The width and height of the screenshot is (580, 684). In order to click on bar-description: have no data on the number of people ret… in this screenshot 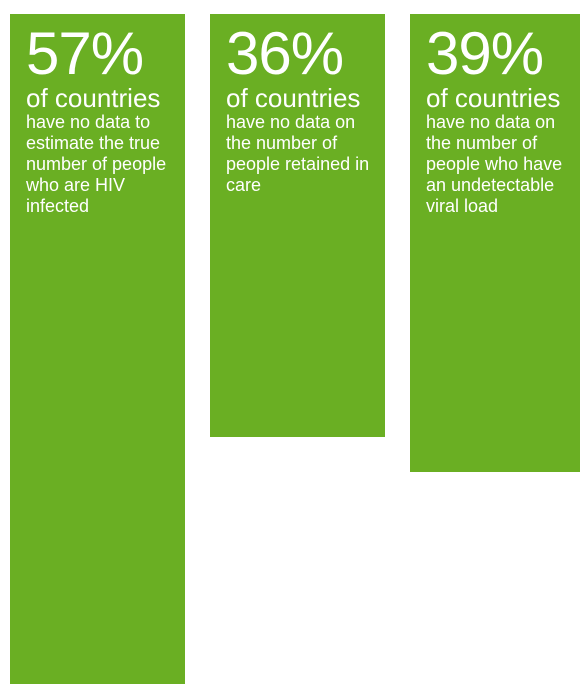, I will do `click(298, 153)`.